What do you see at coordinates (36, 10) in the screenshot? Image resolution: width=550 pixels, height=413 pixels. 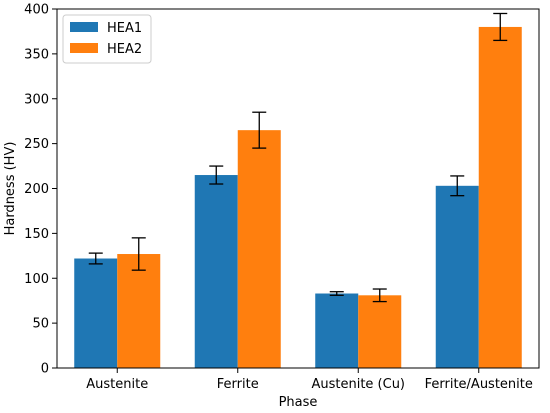 I see `y-tick-label-400: 400` at bounding box center [36, 10].